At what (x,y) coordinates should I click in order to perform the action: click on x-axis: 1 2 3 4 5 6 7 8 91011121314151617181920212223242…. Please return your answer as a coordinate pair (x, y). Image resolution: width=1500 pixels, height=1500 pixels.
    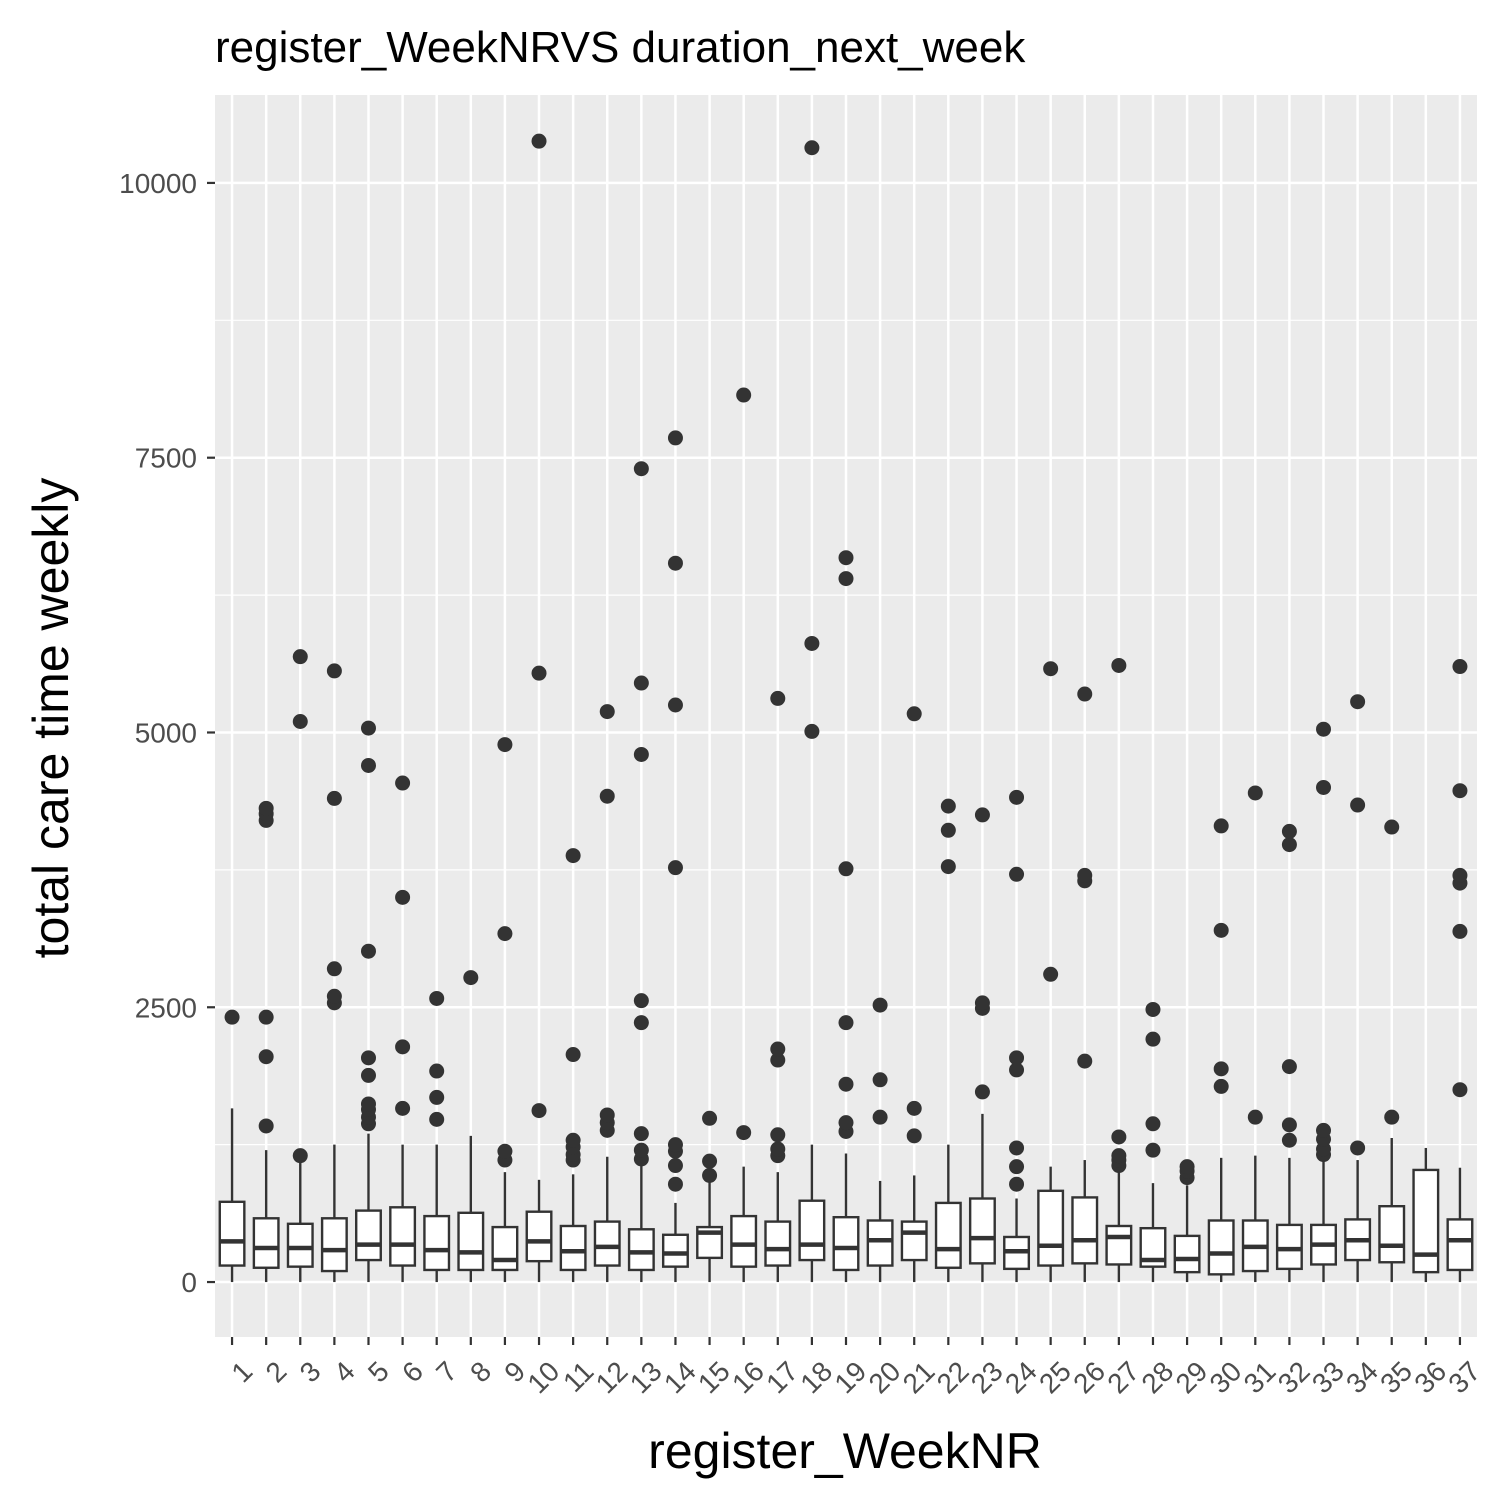
    Looking at the image, I should click on (856, 1368).